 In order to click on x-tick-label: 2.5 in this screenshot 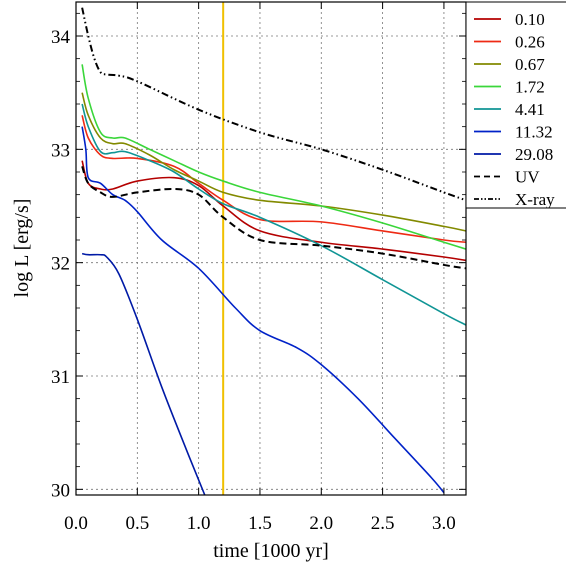, I will do `click(383, 523)`.